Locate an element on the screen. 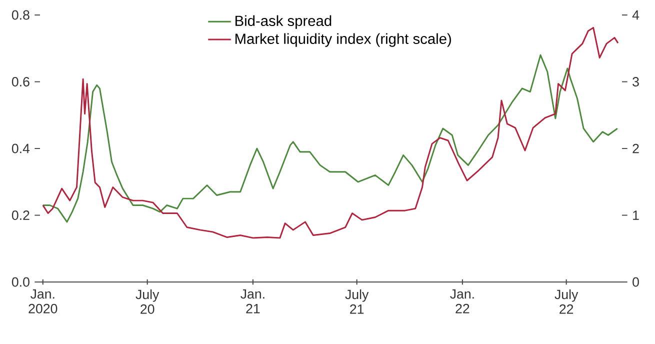 This screenshot has width=655, height=344. legend-label: Market liquidity index (right scale) is located at coordinates (343, 40).